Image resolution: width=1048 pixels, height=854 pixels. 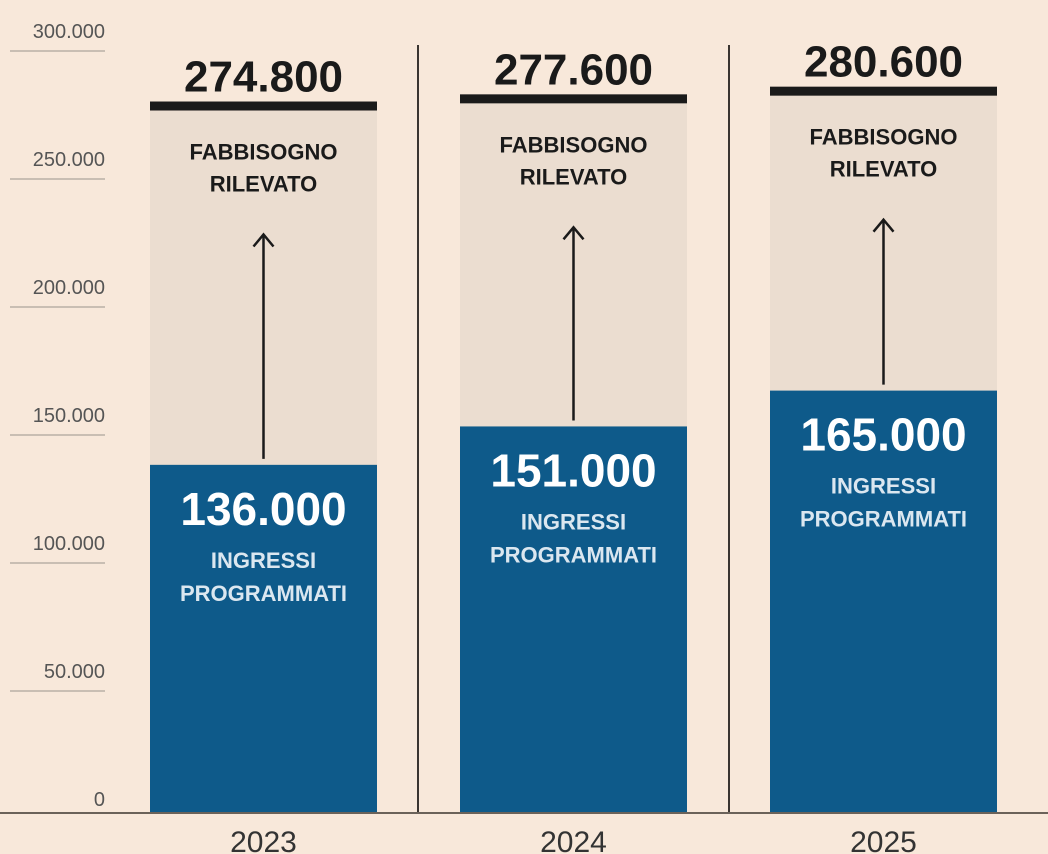 What do you see at coordinates (573, 470) in the screenshot?
I see `ingressi-value-label: 151.000` at bounding box center [573, 470].